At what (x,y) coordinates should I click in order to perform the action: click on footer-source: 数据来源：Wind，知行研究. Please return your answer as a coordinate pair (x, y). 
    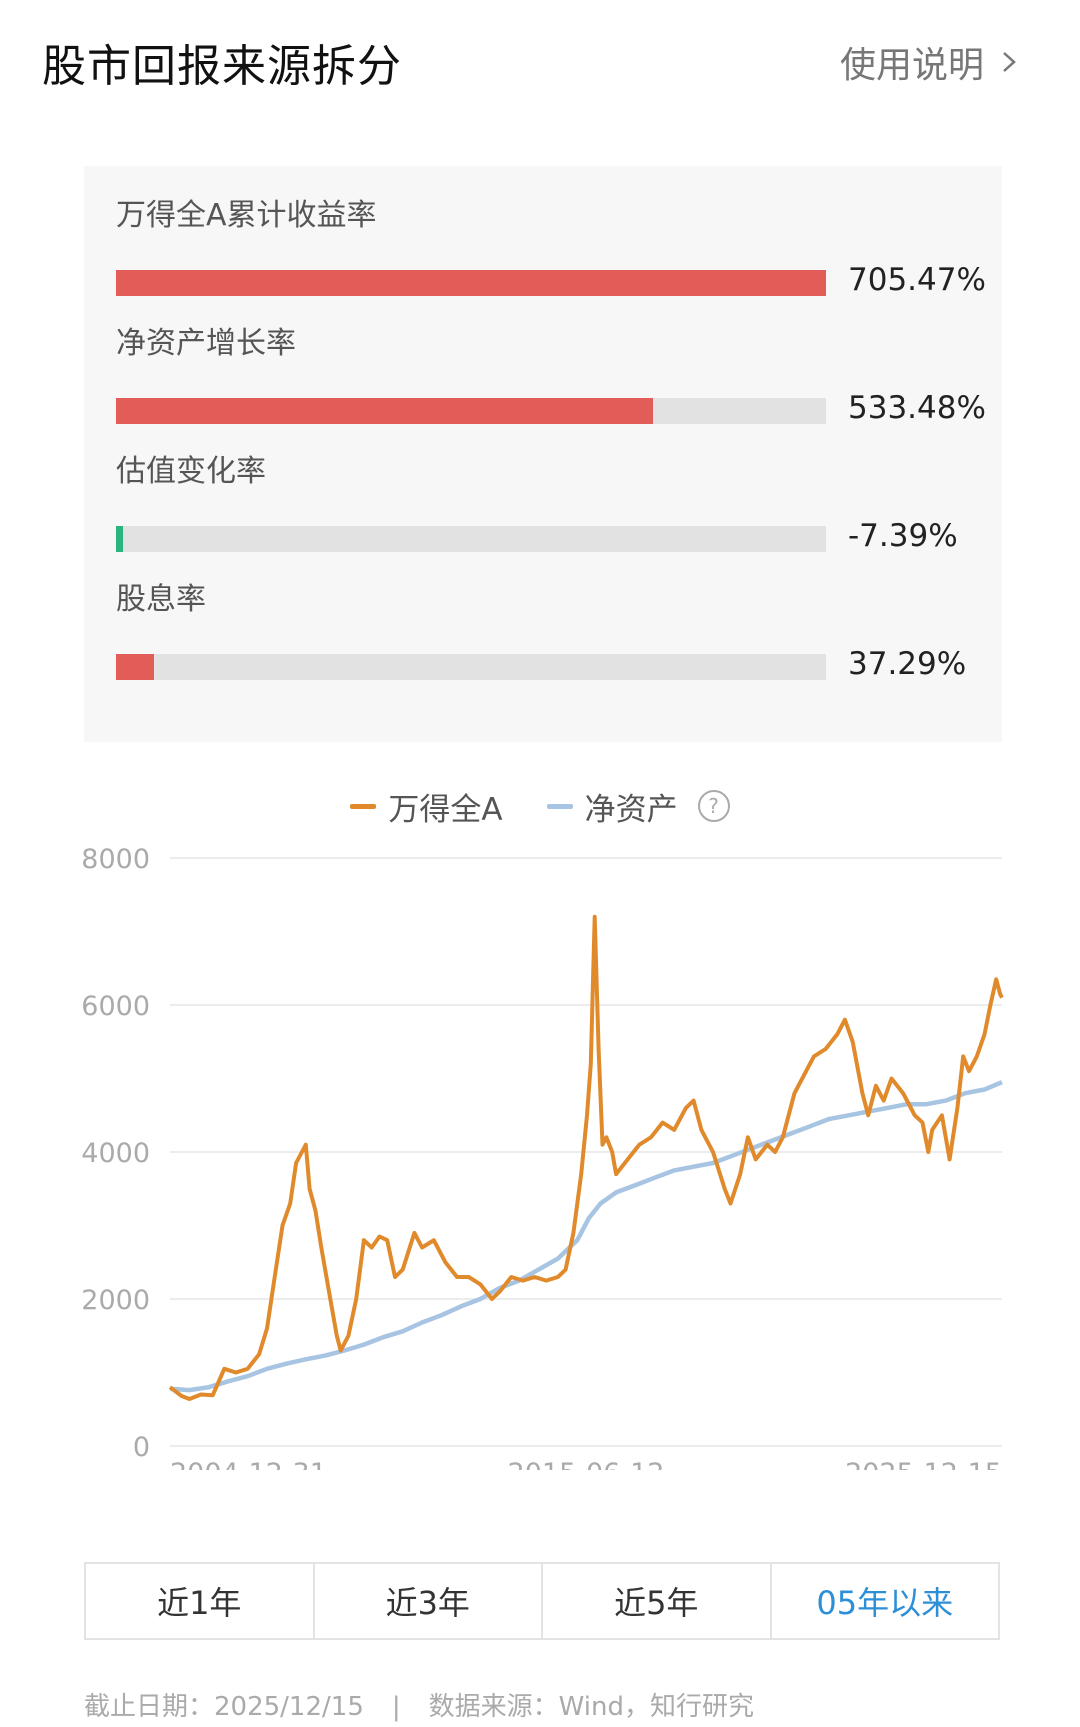
    Looking at the image, I should click on (591, 1707).